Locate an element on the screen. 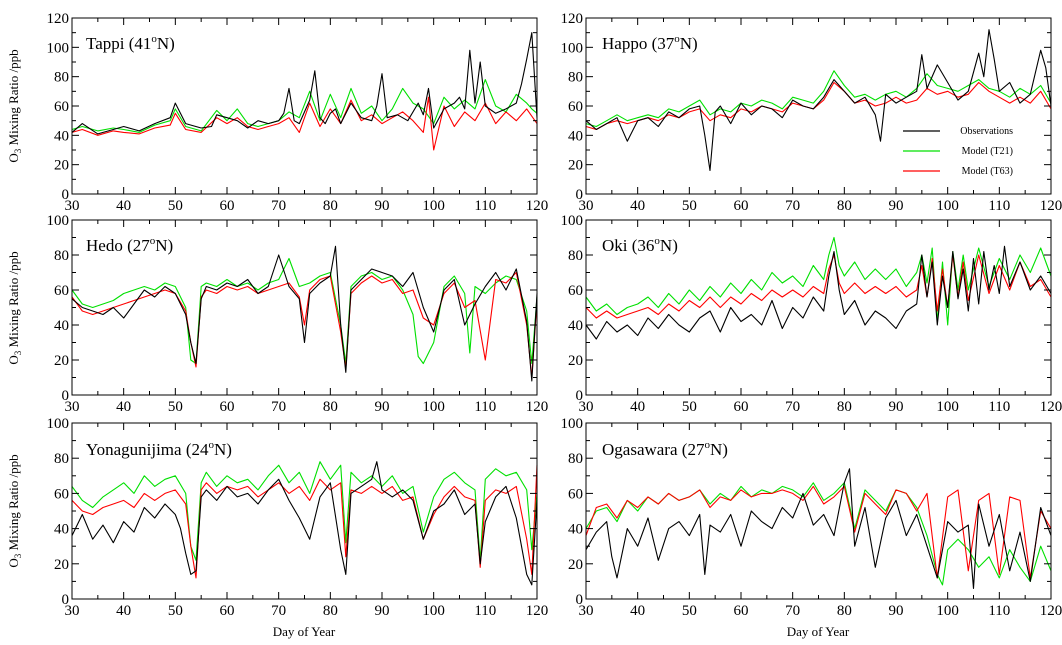 The height and width of the screenshot is (645, 1062). station-latitude: 37 is located at coordinates (666, 43).